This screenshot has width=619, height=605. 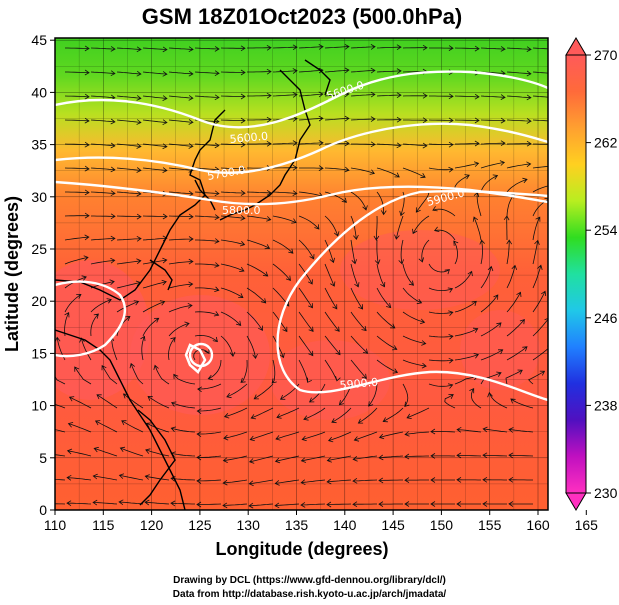 What do you see at coordinates (248, 138) in the screenshot?
I see `contour-label: 5600.0` at bounding box center [248, 138].